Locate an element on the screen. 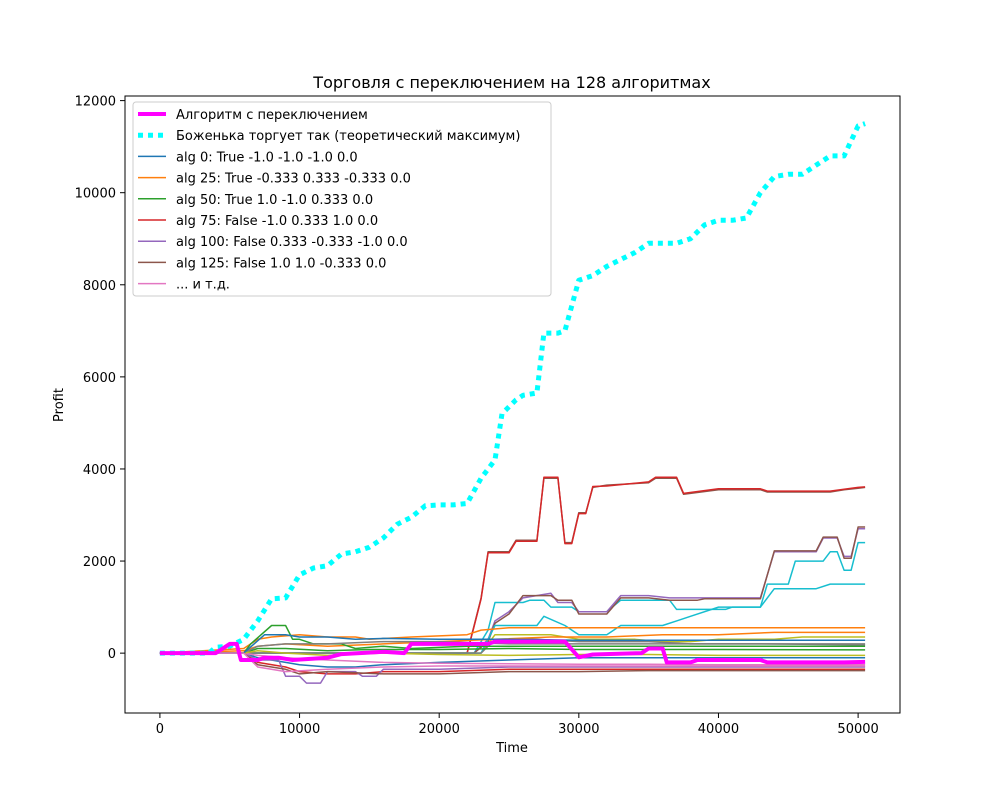  legend-label: alg 25: True -0.333 0.333 -0.333 0.0 is located at coordinates (293, 179).